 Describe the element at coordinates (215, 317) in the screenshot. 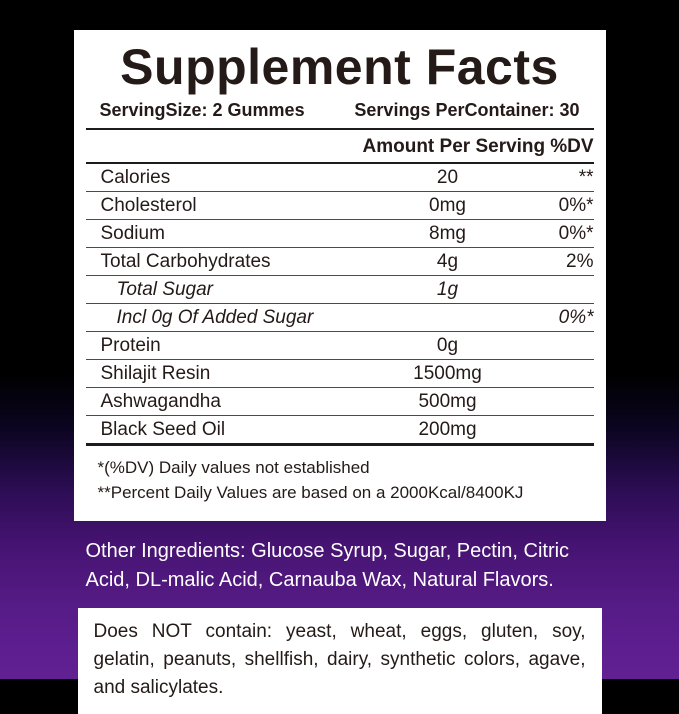

I see `nutrient-label: Incl 0g Of Added Sugar` at that location.